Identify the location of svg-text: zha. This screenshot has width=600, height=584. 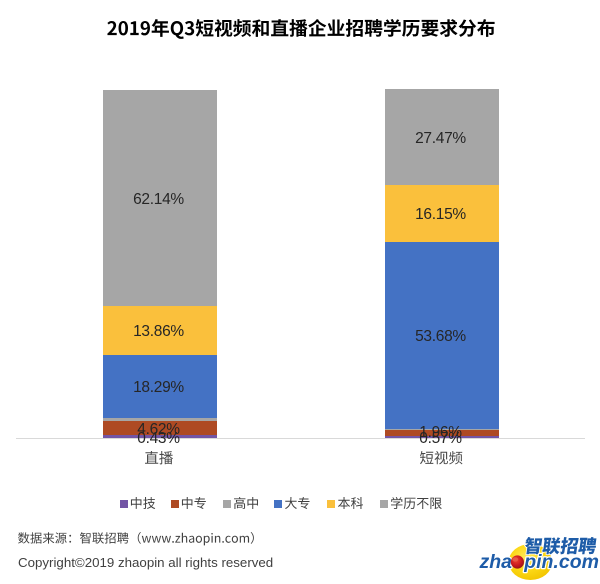
(496, 562).